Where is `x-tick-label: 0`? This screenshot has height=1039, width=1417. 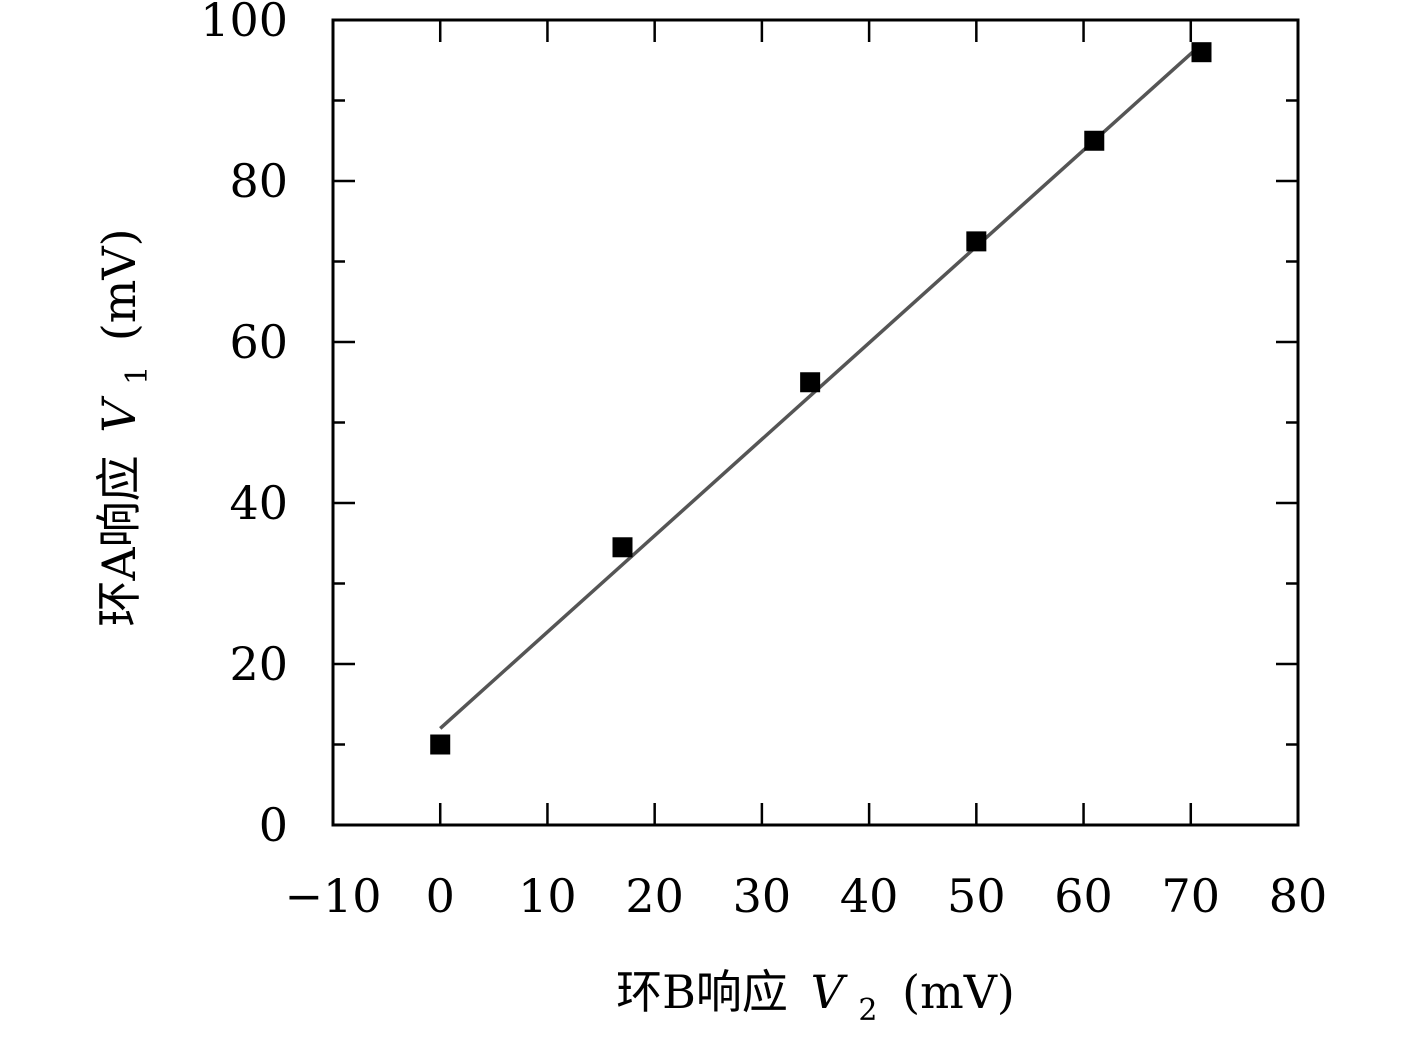 x-tick-label: 0 is located at coordinates (440, 896).